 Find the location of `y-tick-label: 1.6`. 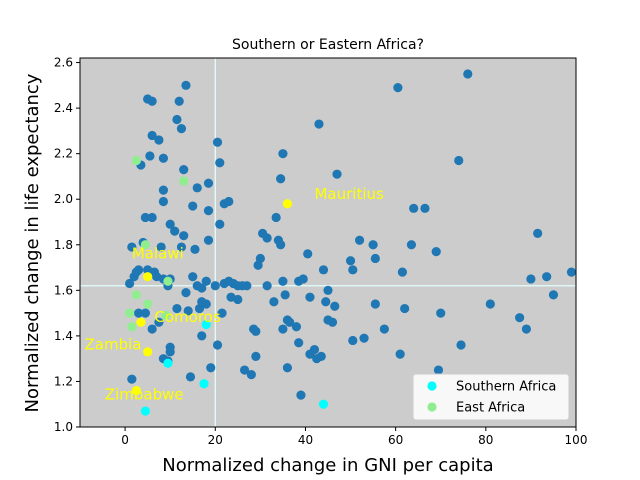

y-tick-label: 1.6 is located at coordinates (63, 290).